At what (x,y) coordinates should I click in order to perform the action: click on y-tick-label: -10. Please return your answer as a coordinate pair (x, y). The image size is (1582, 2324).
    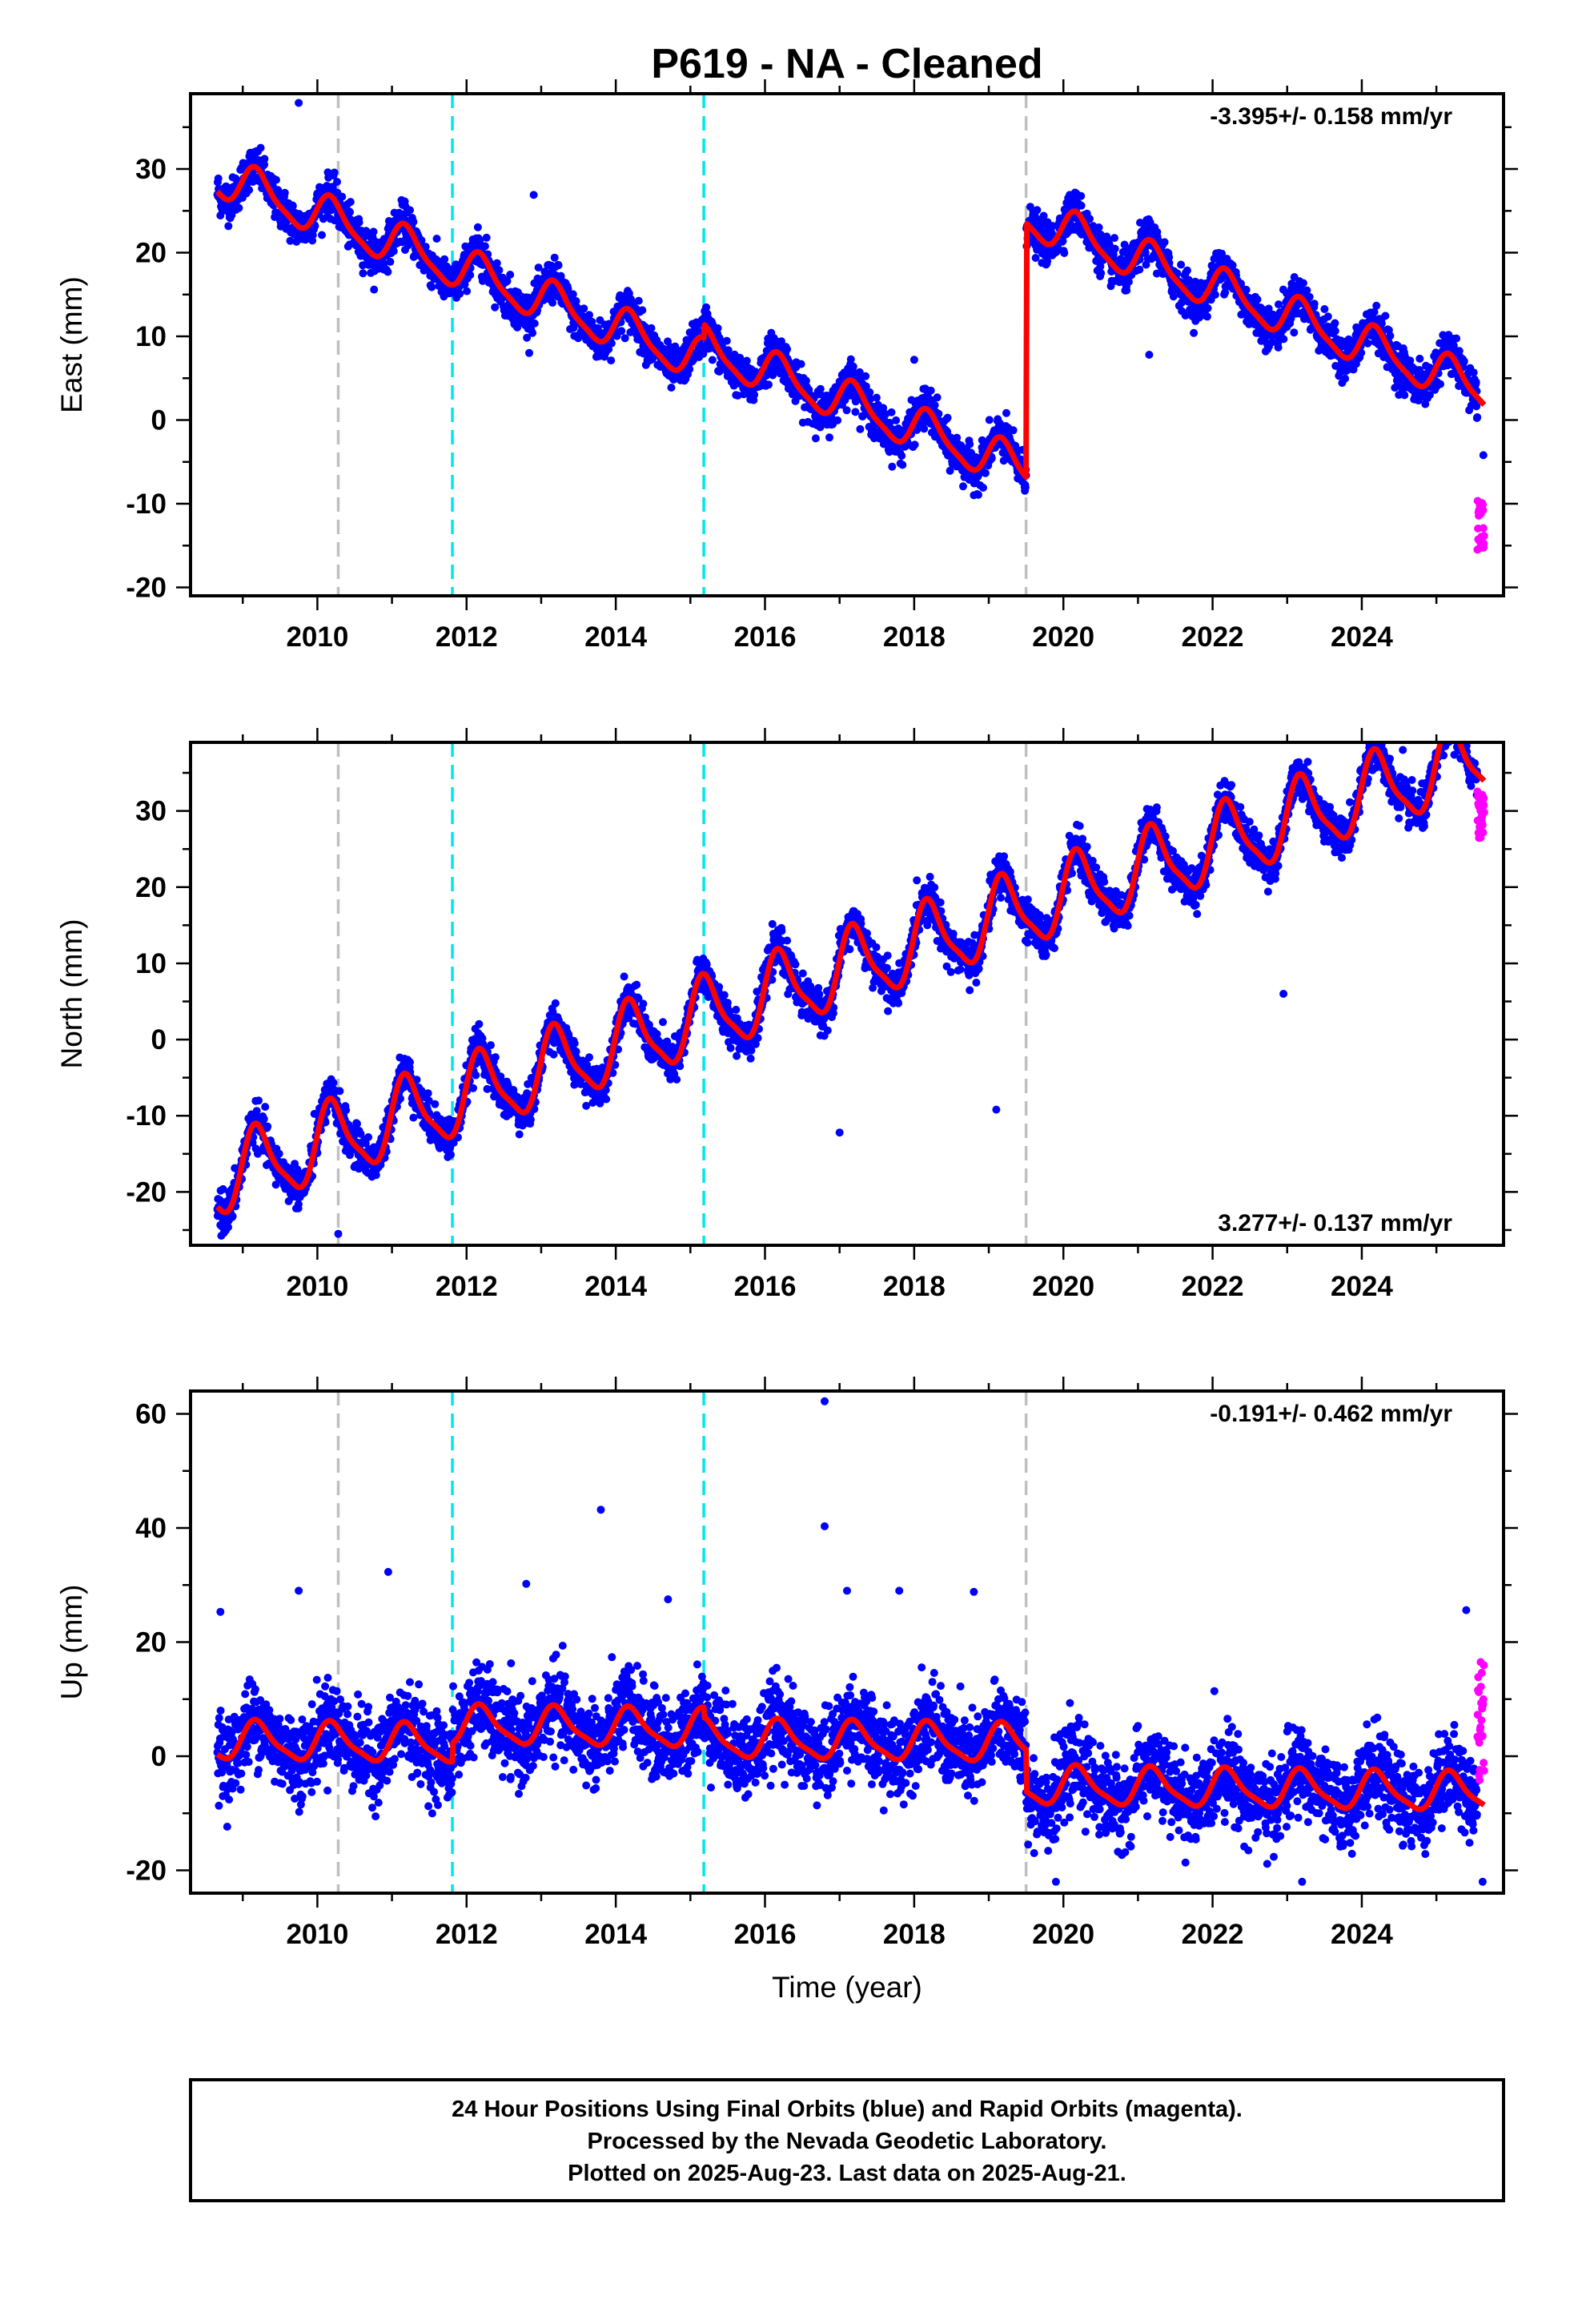
    Looking at the image, I should click on (146, 504).